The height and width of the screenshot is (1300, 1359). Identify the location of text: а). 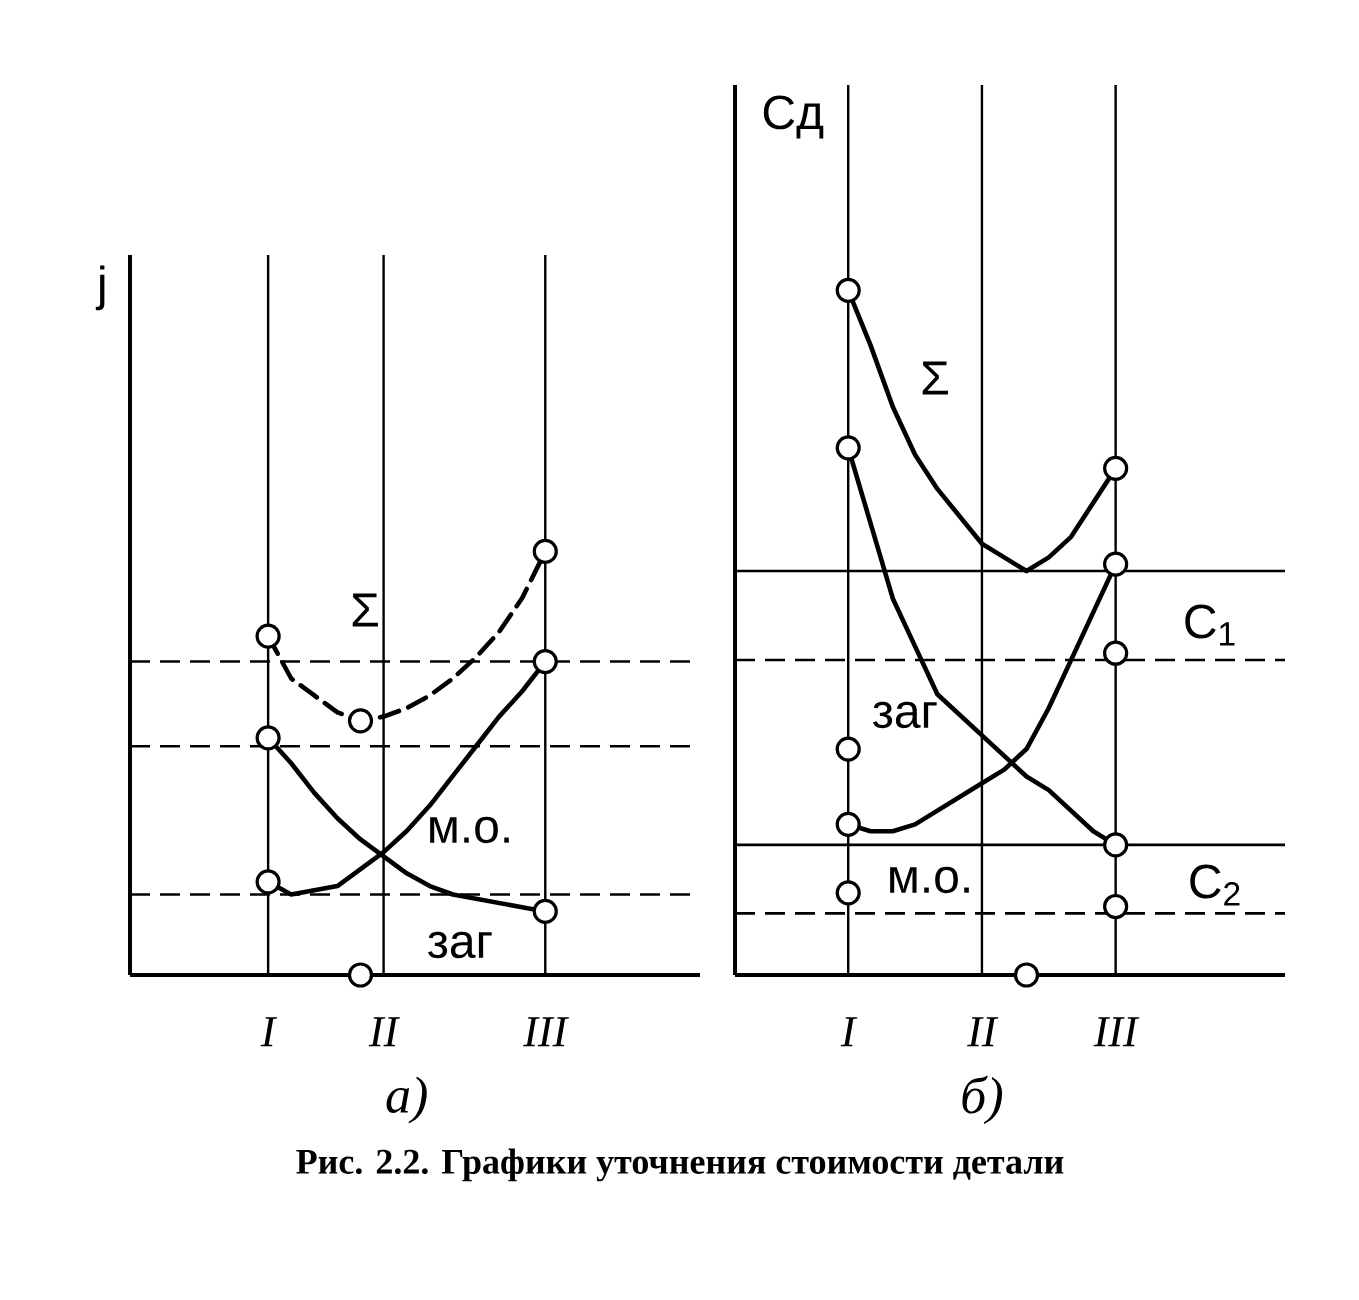
(406, 1100).